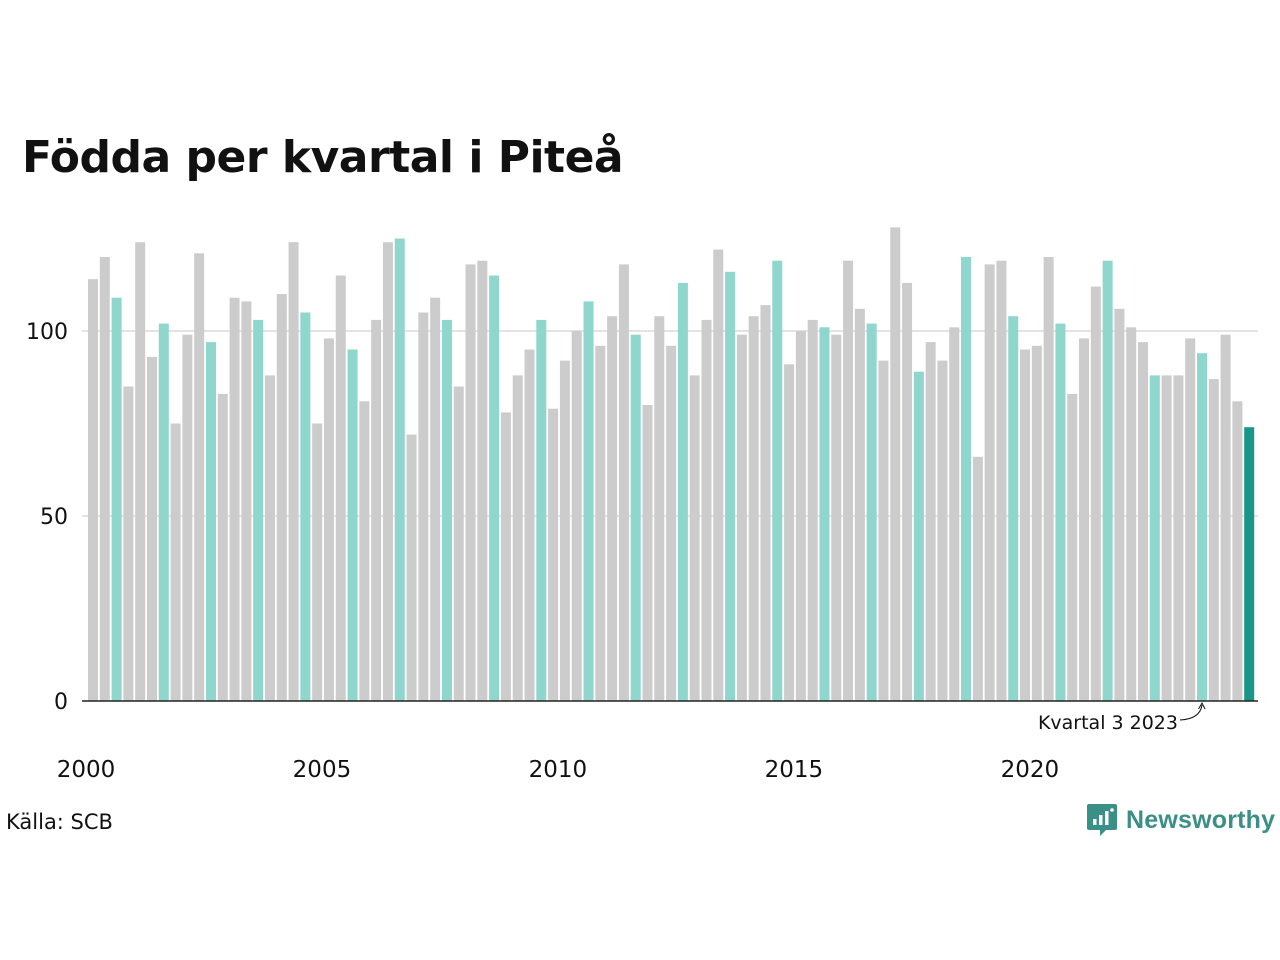 This screenshot has width=1280, height=960. Describe the element at coordinates (1025, 525) in the screenshot. I see `bar-2019-q4` at that location.